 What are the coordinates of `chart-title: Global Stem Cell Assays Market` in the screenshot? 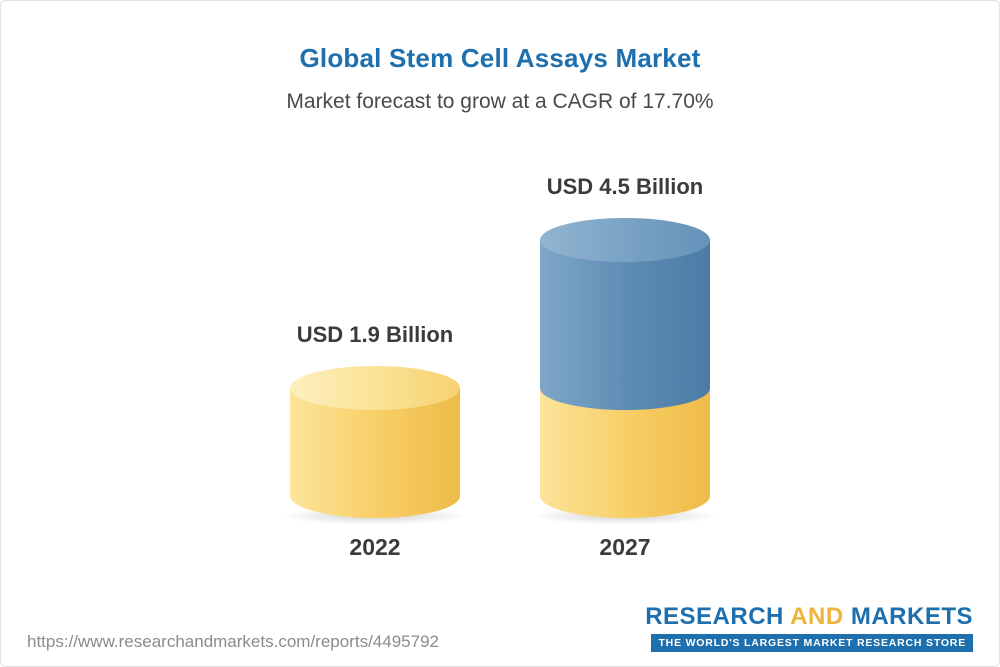 It's located at (500, 58).